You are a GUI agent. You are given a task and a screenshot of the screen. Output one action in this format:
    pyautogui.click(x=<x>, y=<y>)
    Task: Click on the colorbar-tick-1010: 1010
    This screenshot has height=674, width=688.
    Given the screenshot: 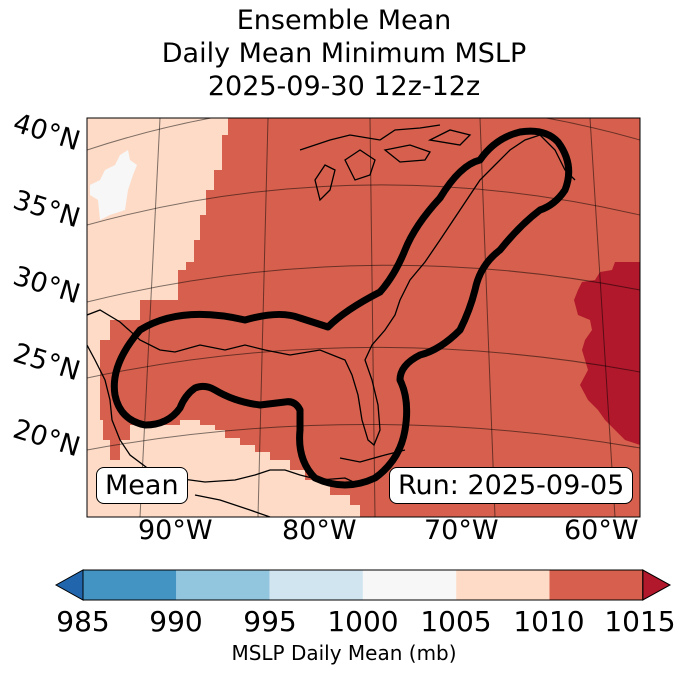 What is the action you would take?
    pyautogui.click(x=549, y=621)
    